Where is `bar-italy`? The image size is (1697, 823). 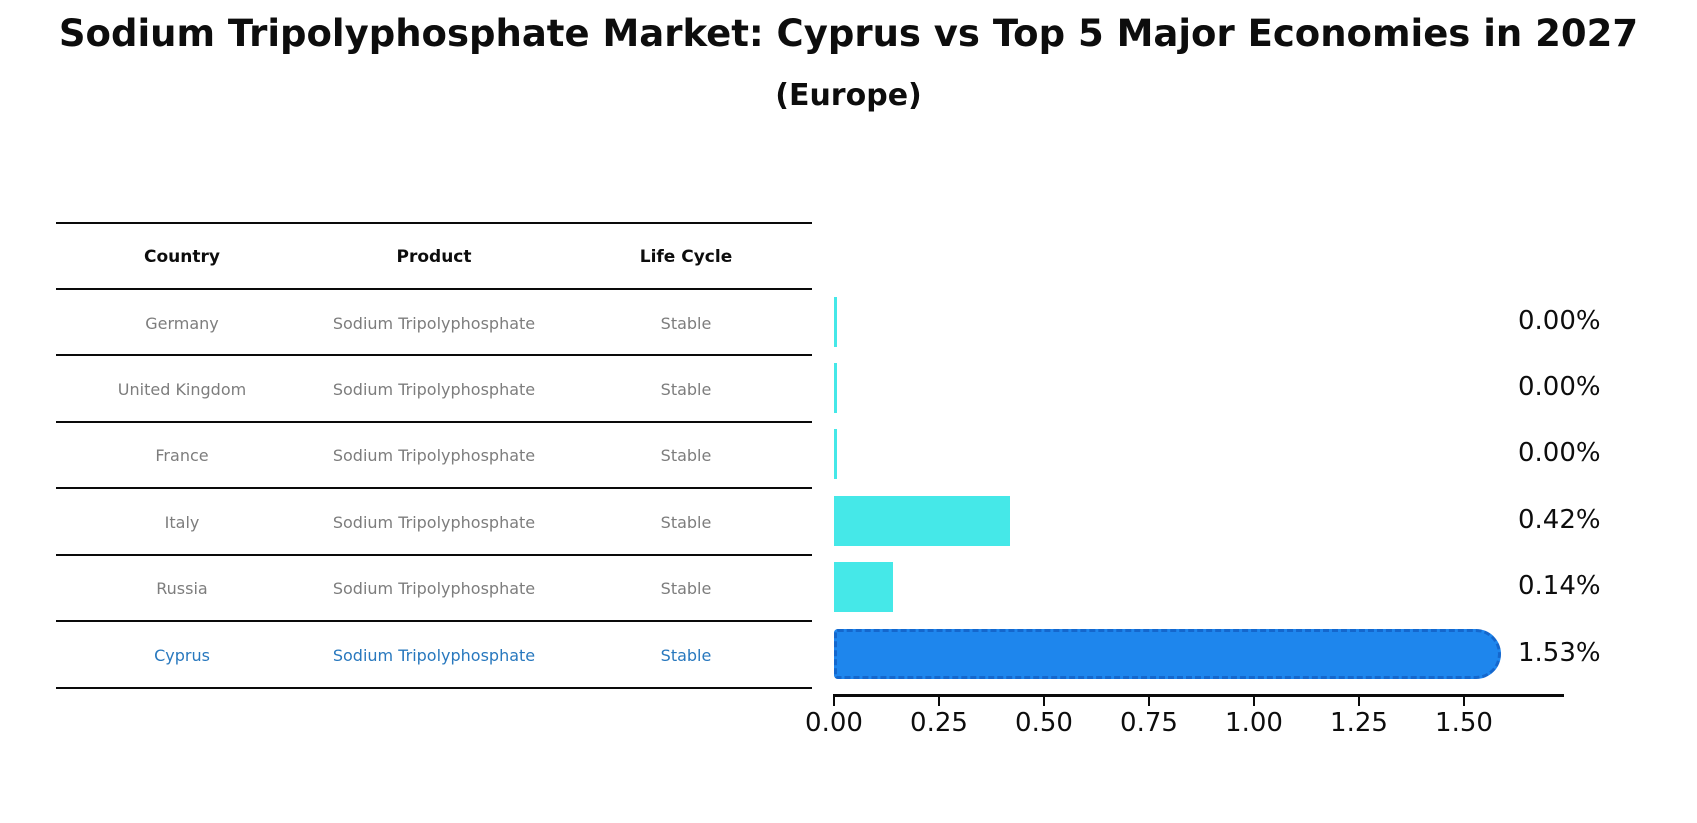
bar-italy is located at coordinates (922, 520).